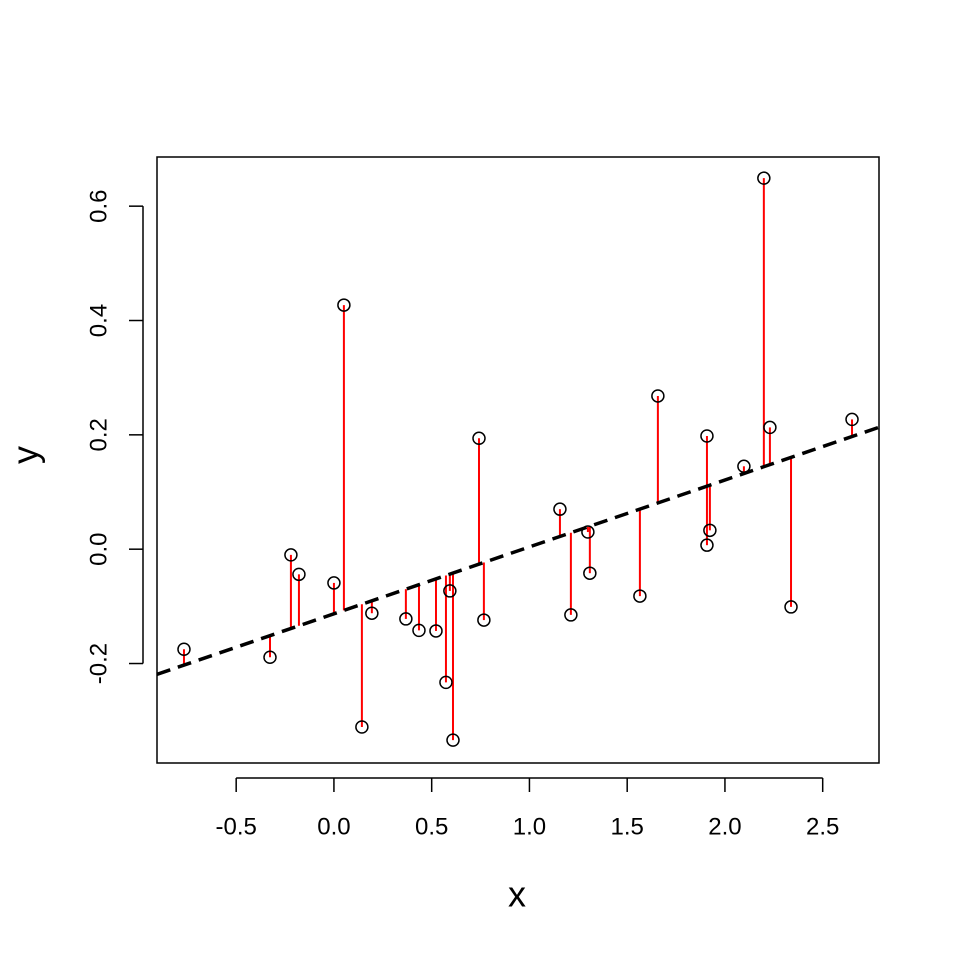  I want to click on x-axis-label: x, so click(517, 894).